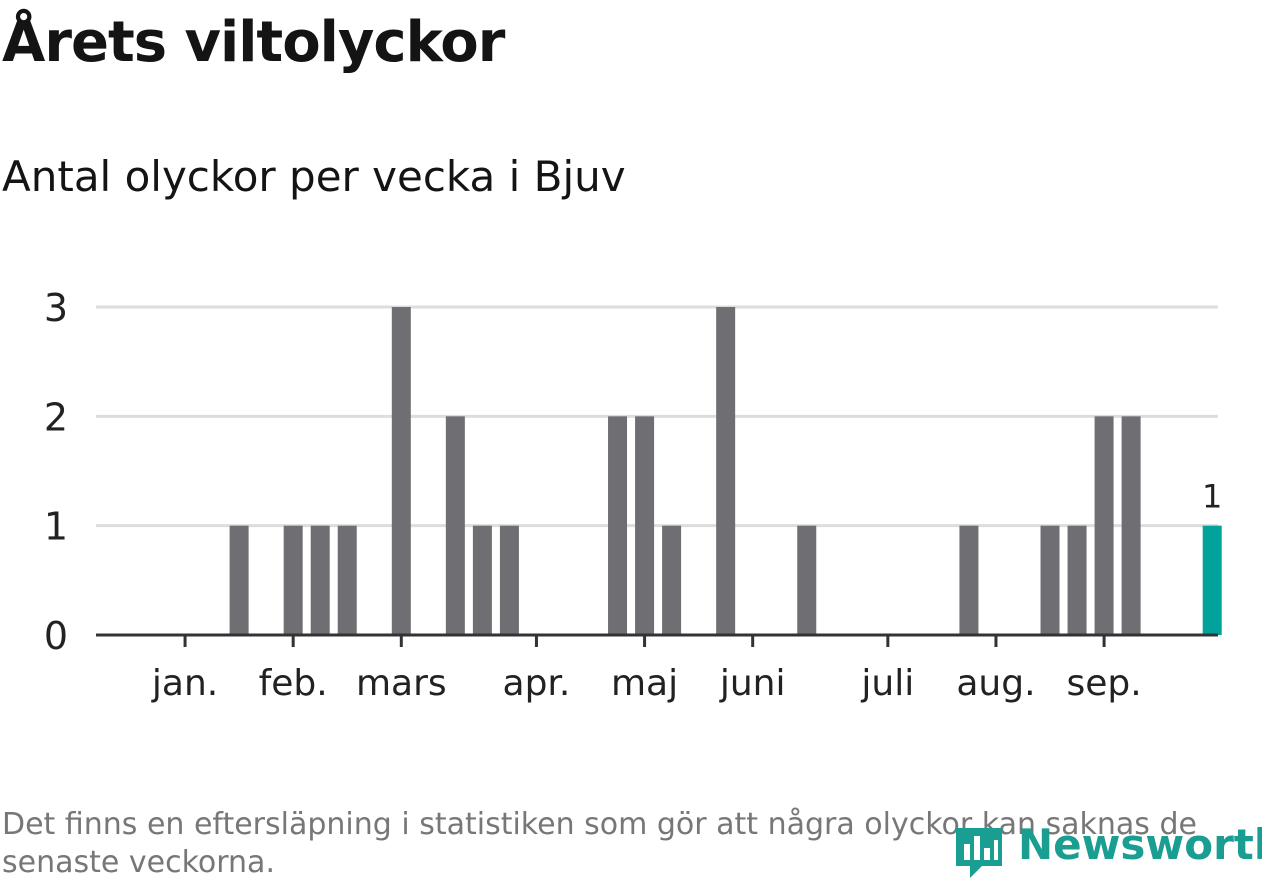 The height and width of the screenshot is (882, 1262). Describe the element at coordinates (314, 176) in the screenshot. I see `chart-subtitle: Antal olyckor per vecka i Bjuv` at that location.